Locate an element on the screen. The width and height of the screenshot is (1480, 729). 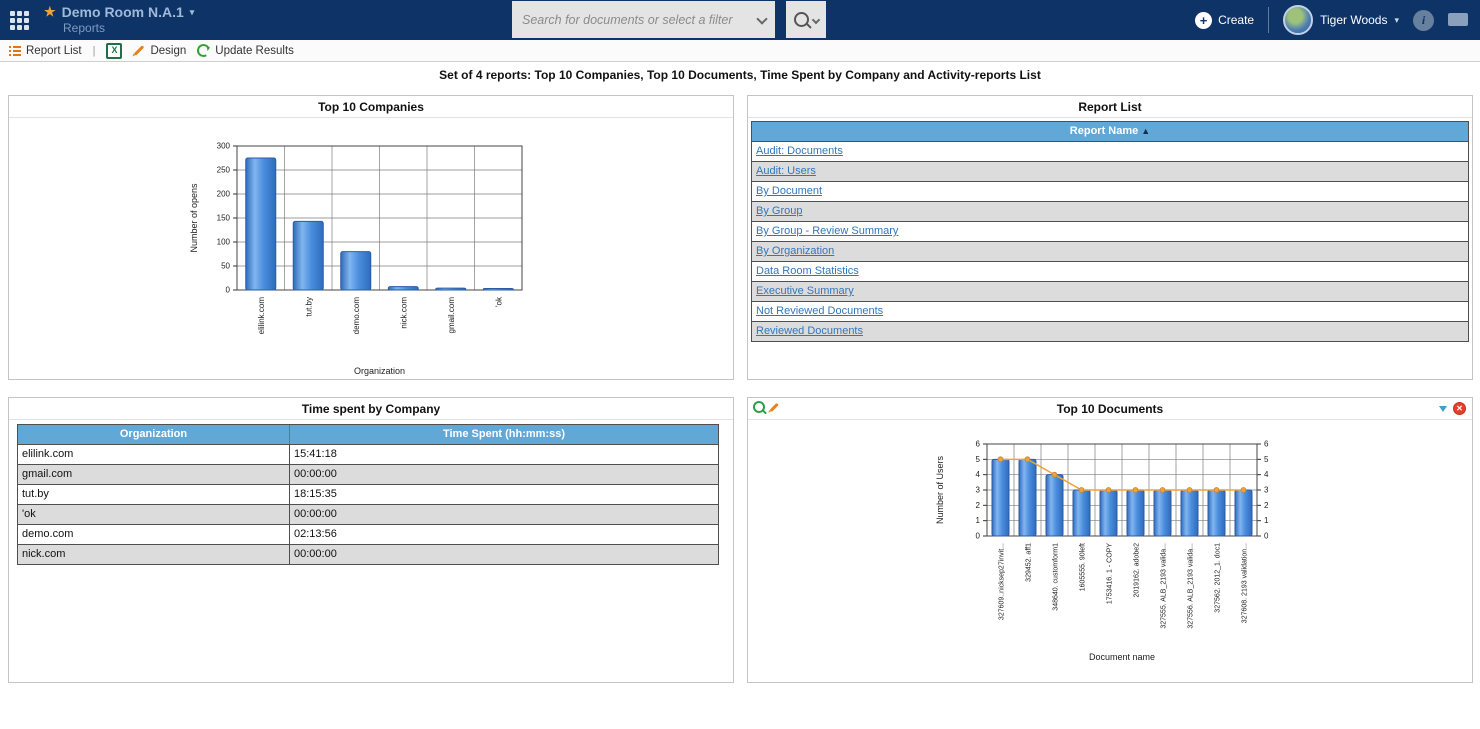
svg-text: 1605555. 90left is located at coordinates (1082, 567).